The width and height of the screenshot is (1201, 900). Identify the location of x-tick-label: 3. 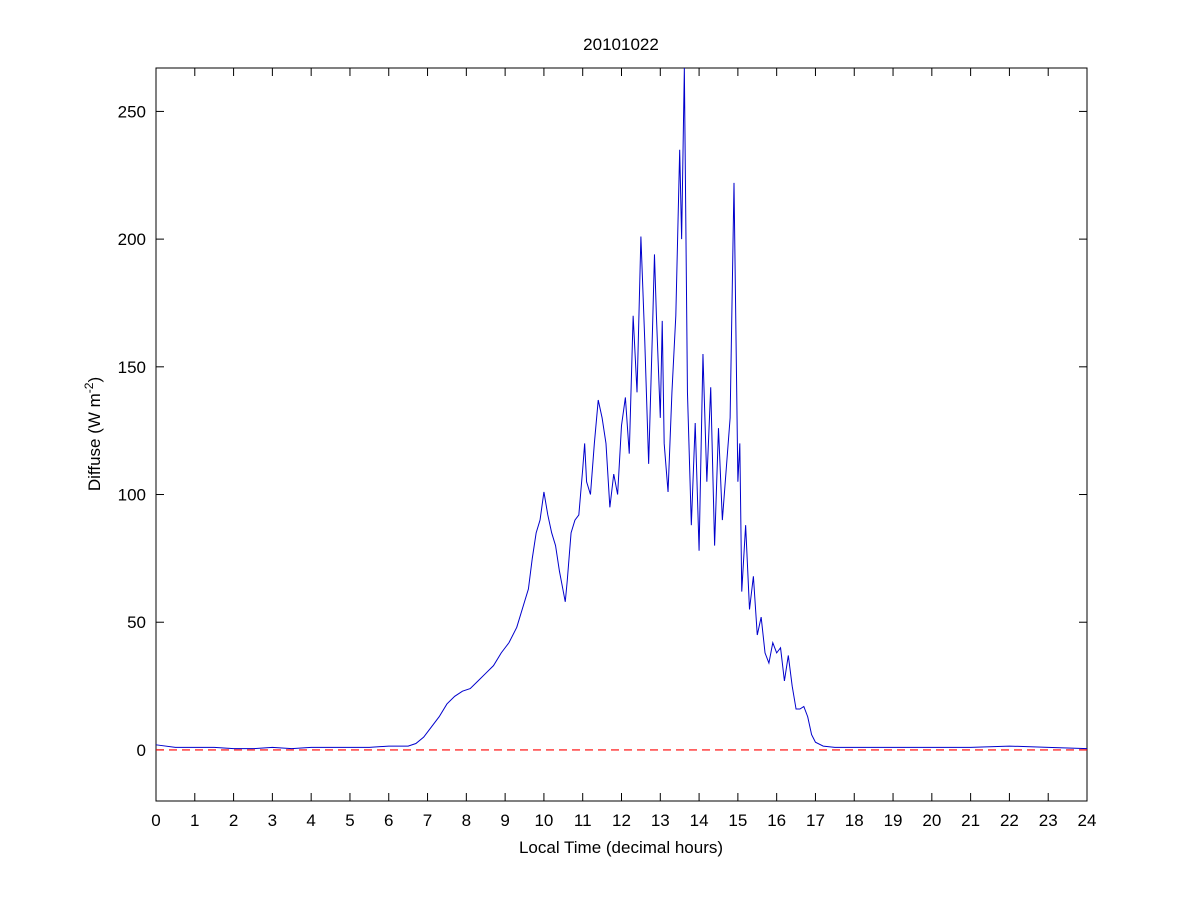
(272, 820).